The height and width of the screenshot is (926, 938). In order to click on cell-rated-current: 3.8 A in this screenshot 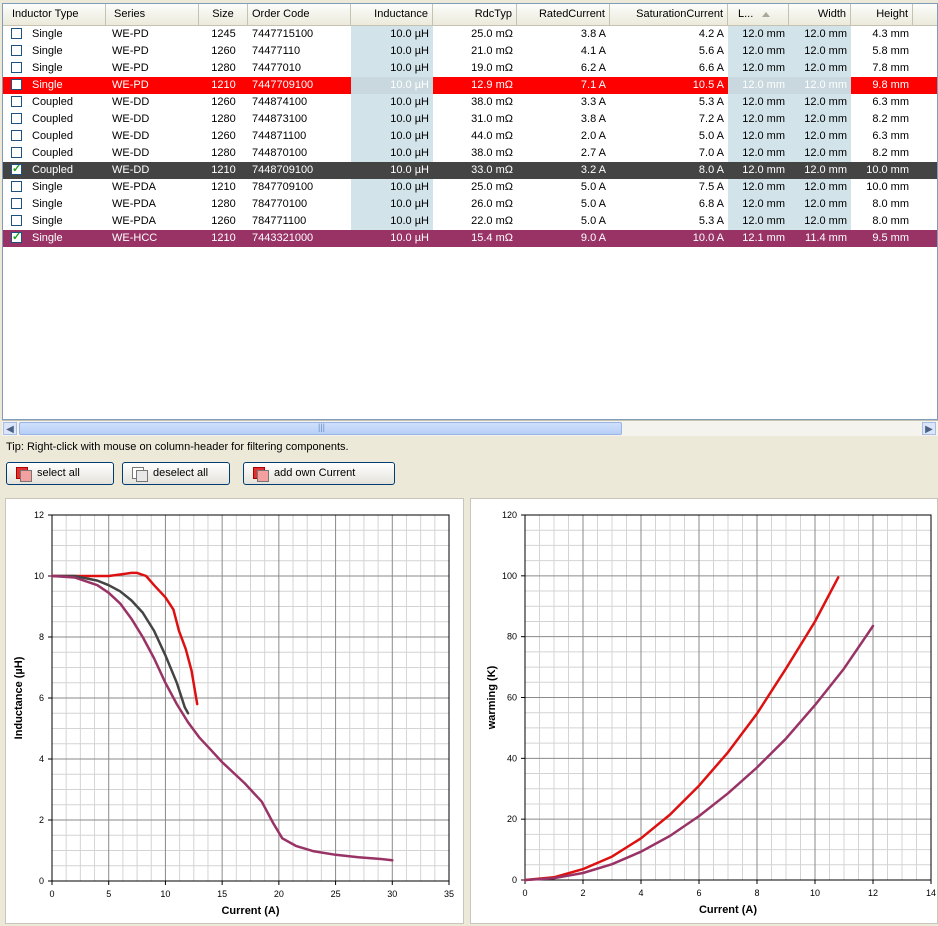, I will do `click(593, 34)`.